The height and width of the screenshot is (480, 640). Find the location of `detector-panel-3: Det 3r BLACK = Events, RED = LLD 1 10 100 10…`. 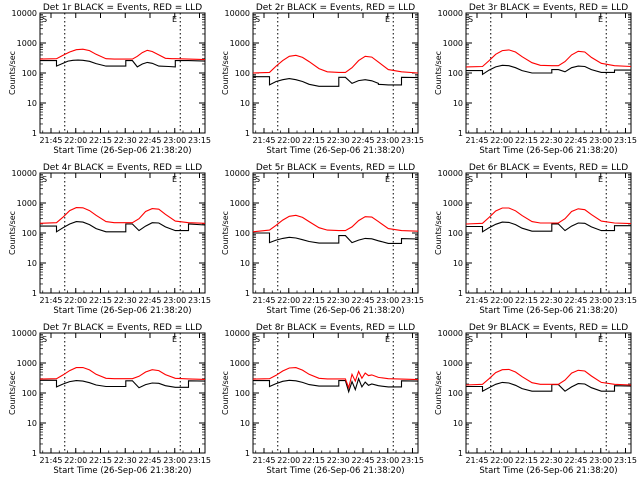

detector-panel-3: Det 3r BLACK = Events, RED = LLD 1 10 100 10… is located at coordinates (535, 79).